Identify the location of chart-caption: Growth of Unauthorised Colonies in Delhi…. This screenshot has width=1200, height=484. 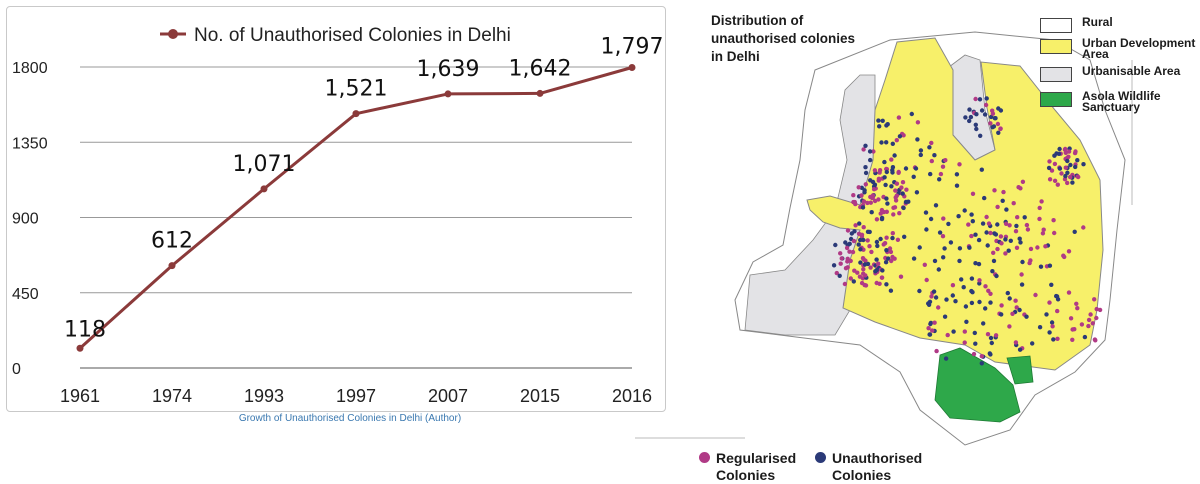
(350, 418).